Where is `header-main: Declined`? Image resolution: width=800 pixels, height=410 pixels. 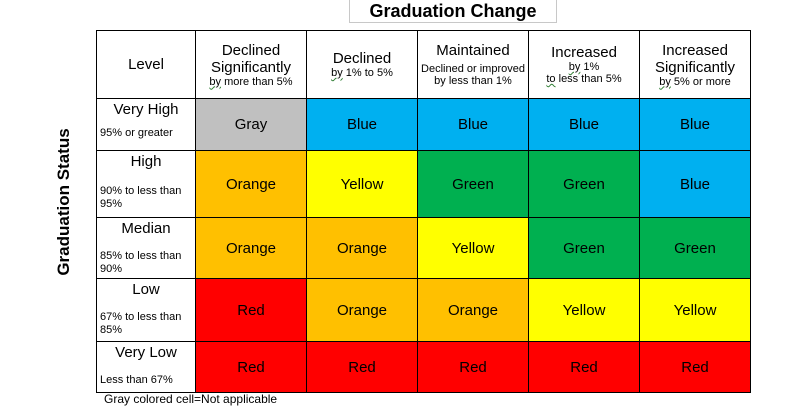
header-main: Declined is located at coordinates (362, 58).